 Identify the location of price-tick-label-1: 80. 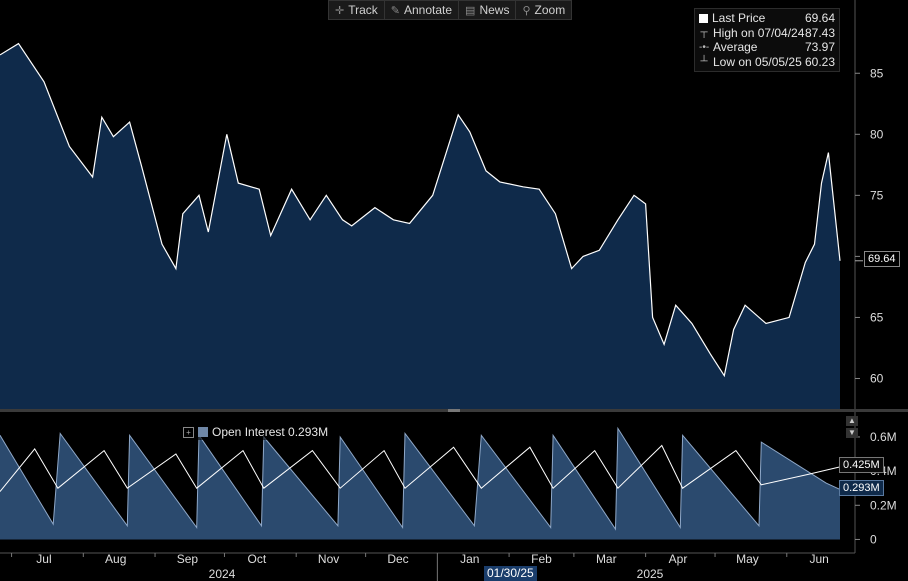
(877, 134).